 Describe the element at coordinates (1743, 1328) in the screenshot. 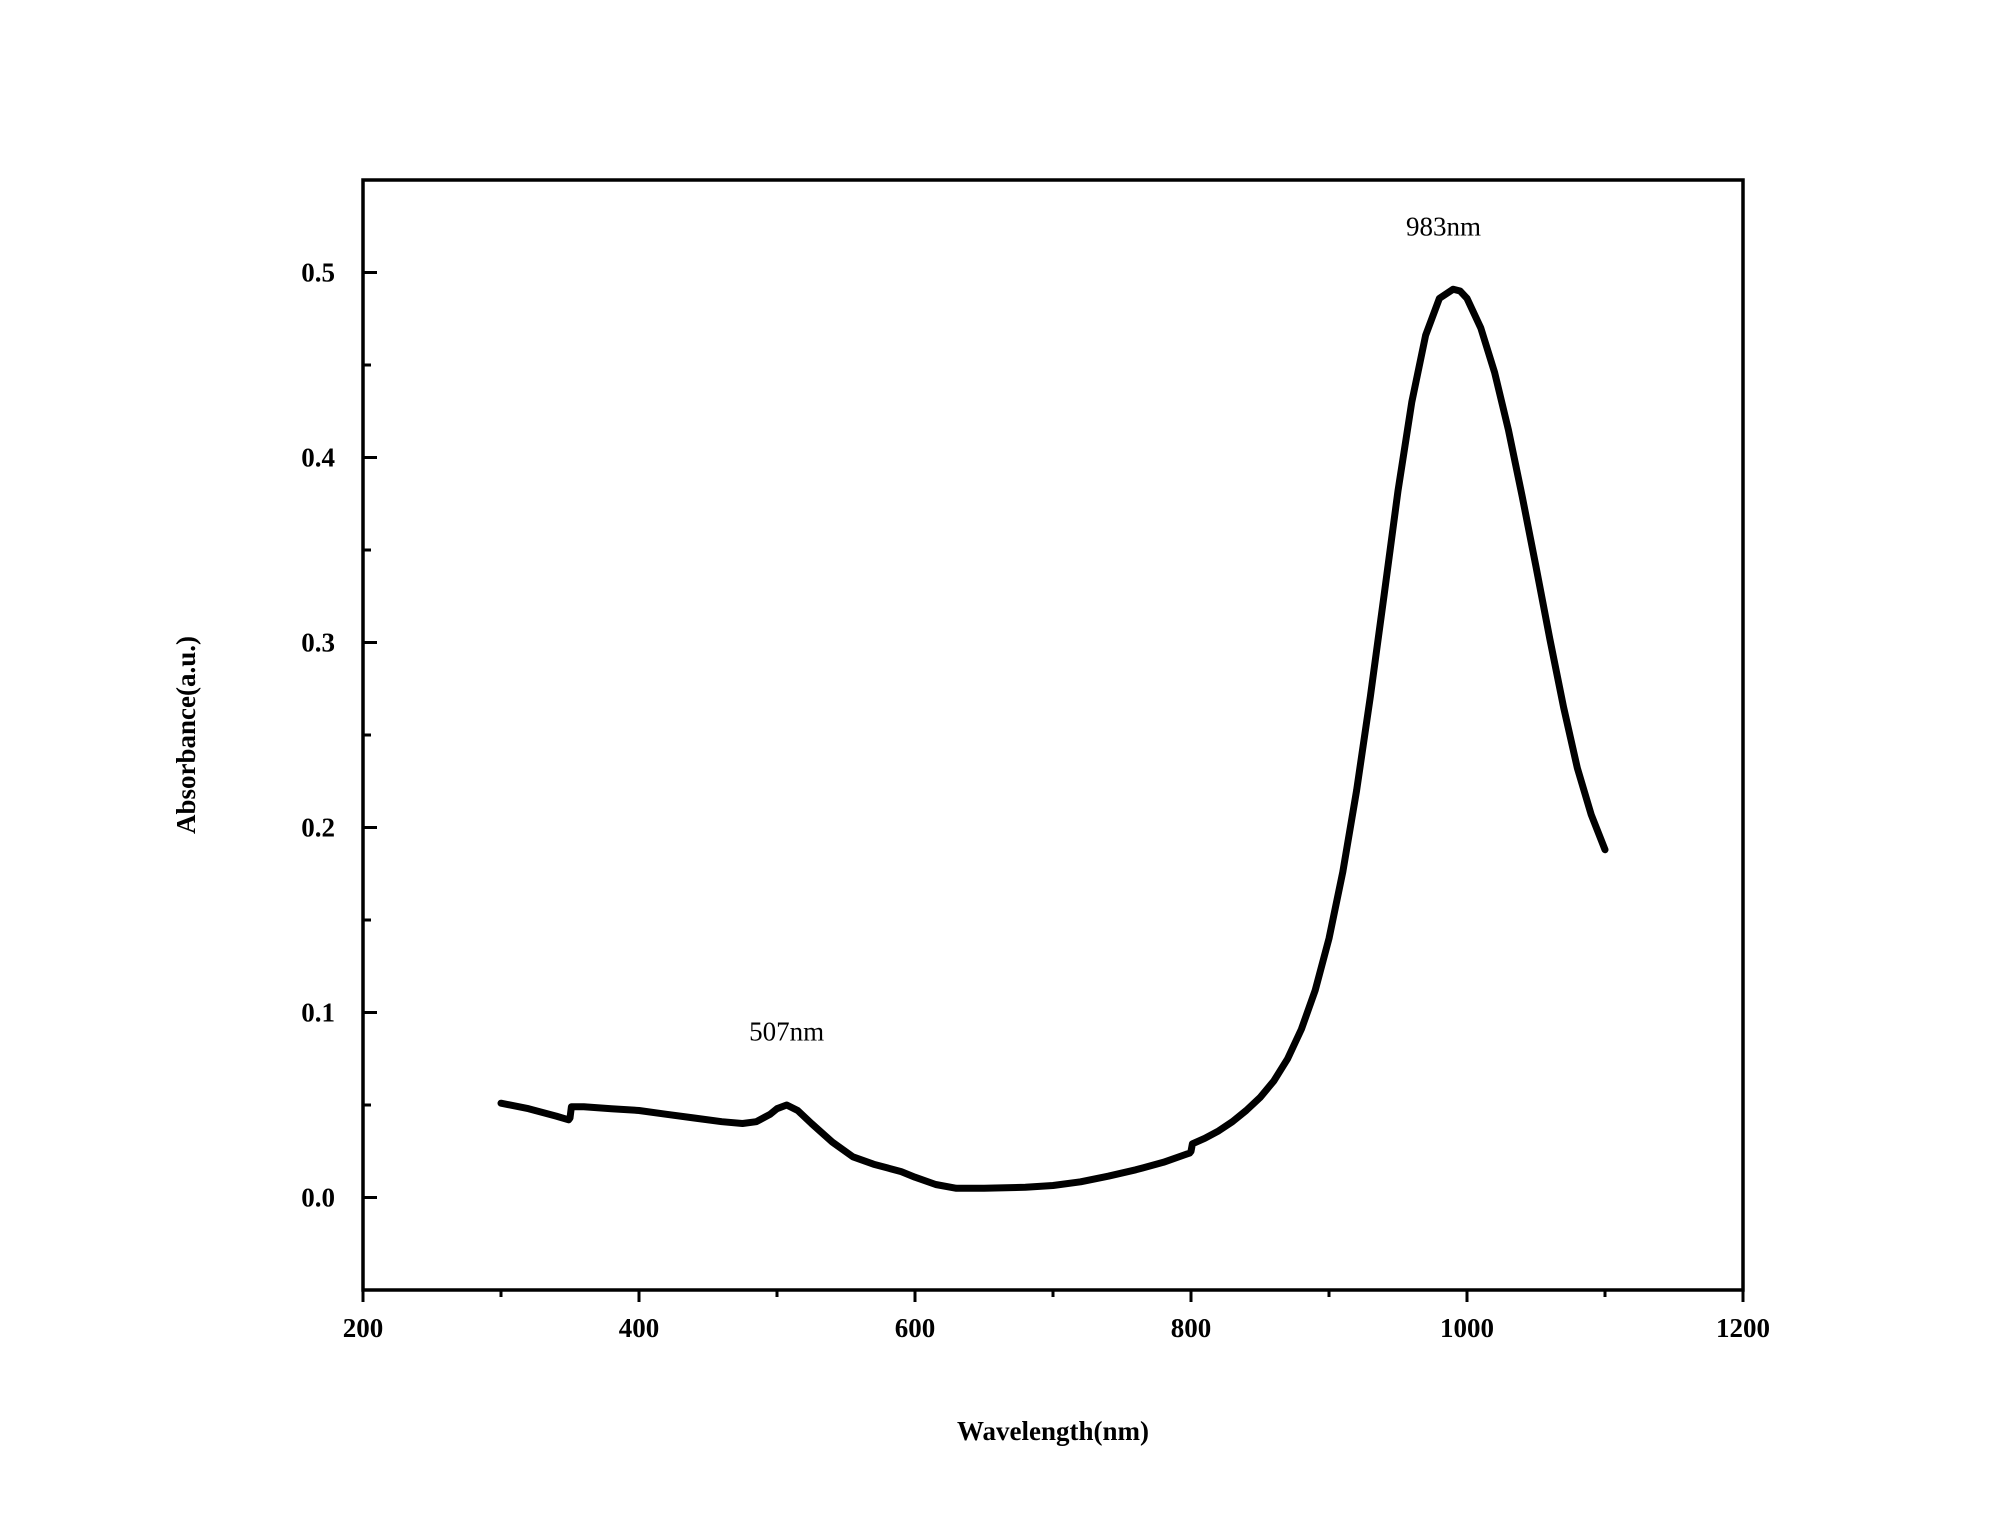

I see `x-tick-label: 1200` at that location.